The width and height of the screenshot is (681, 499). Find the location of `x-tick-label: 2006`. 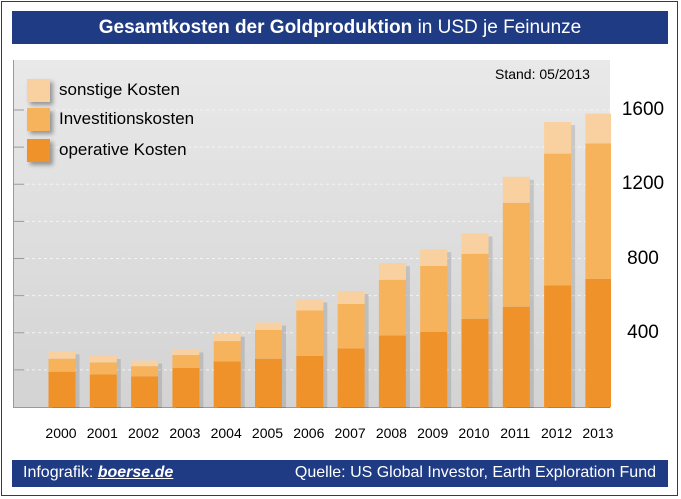

x-tick-label: 2006 is located at coordinates (309, 433).